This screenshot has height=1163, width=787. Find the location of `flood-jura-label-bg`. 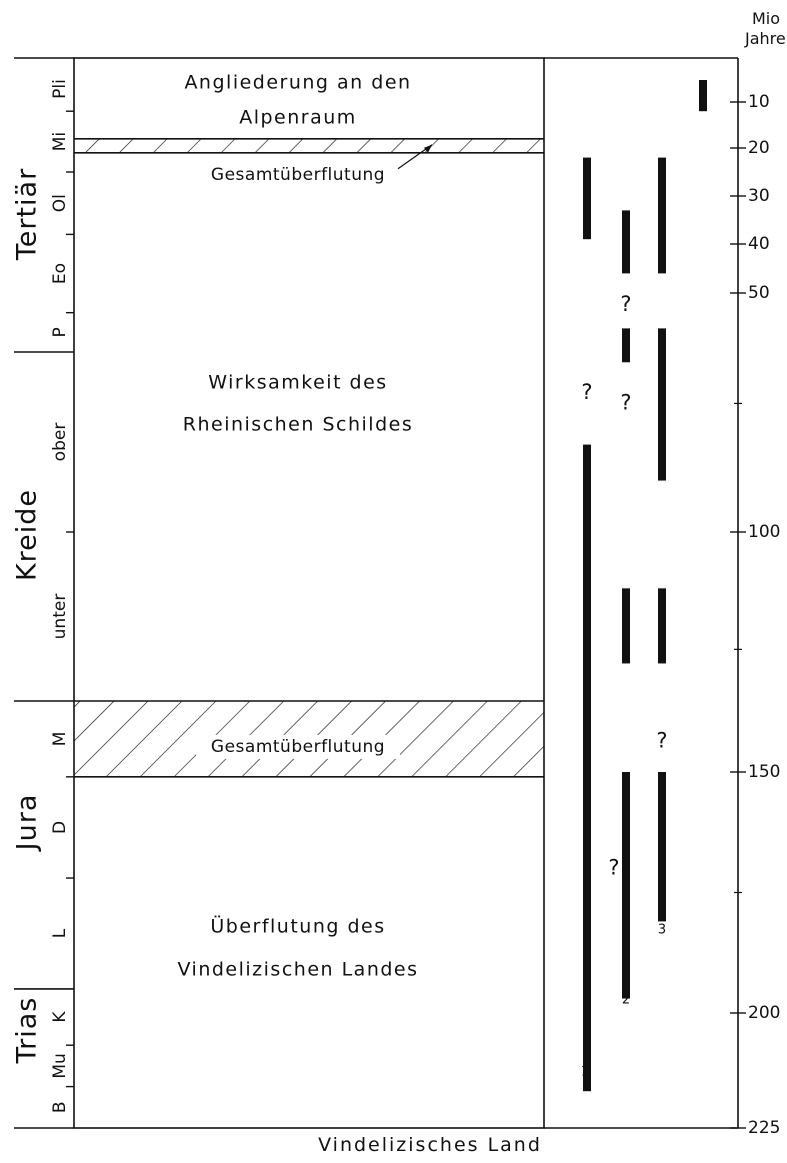

flood-jura-label-bg is located at coordinates (298, 746).